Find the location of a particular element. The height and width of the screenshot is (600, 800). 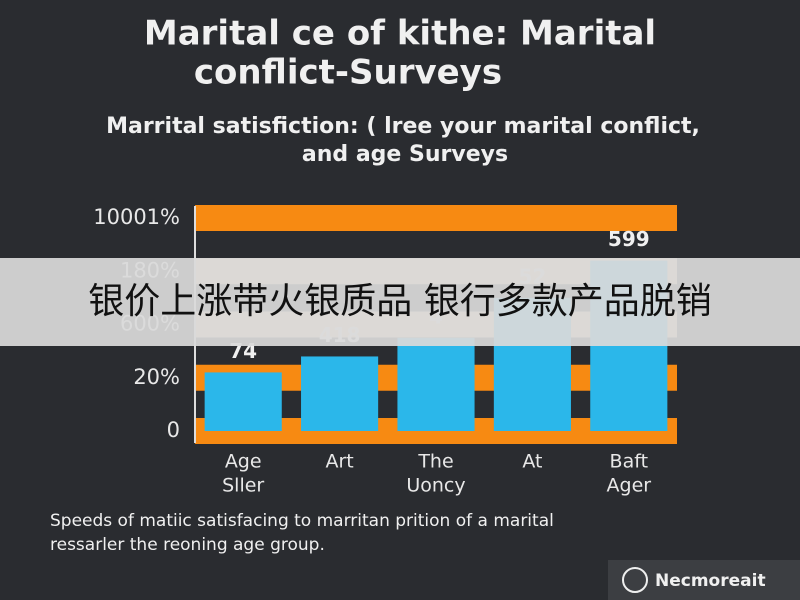

chart-title: Marital ce of kithe: Marital is located at coordinates (400, 34).